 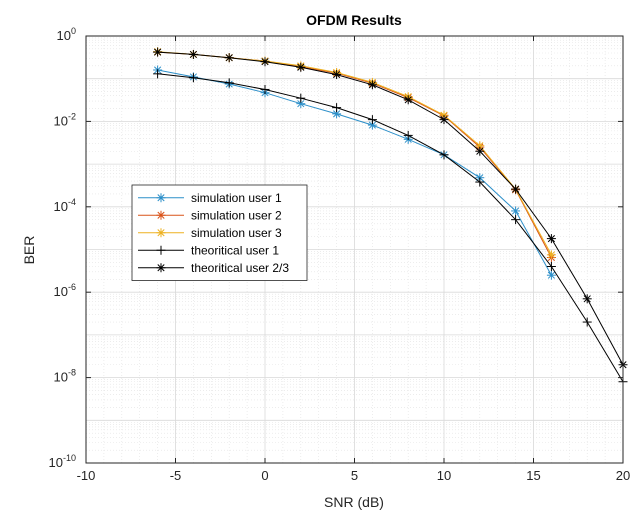 What do you see at coordinates (533, 475) in the screenshot?
I see `x-tick-label: 15` at bounding box center [533, 475].